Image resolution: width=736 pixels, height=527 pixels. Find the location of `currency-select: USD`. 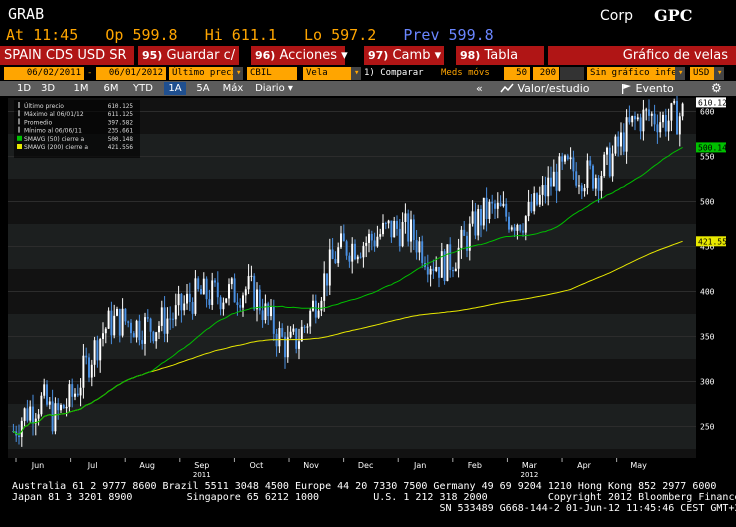

currency-select: USD is located at coordinates (702, 73).